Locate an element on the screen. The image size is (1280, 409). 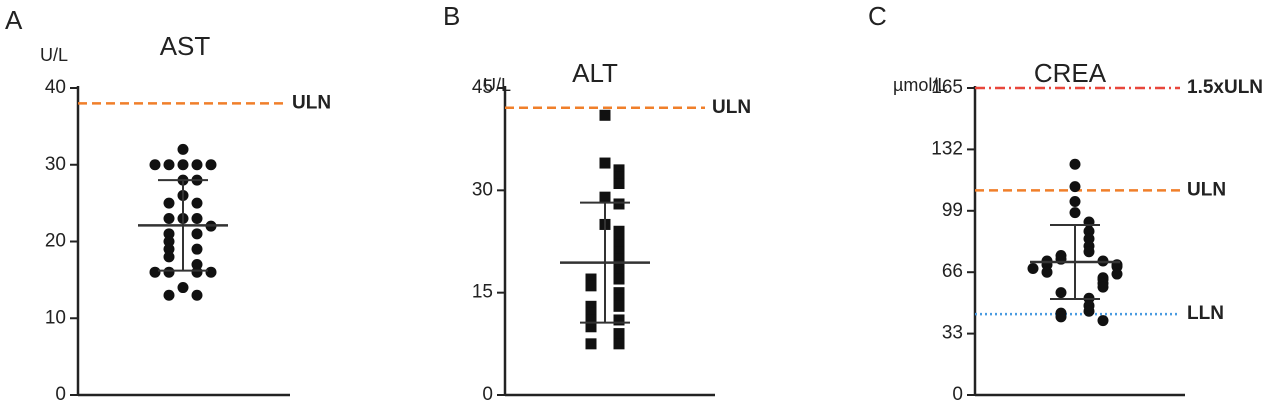
chart-title: CREA is located at coordinates (1070, 73).